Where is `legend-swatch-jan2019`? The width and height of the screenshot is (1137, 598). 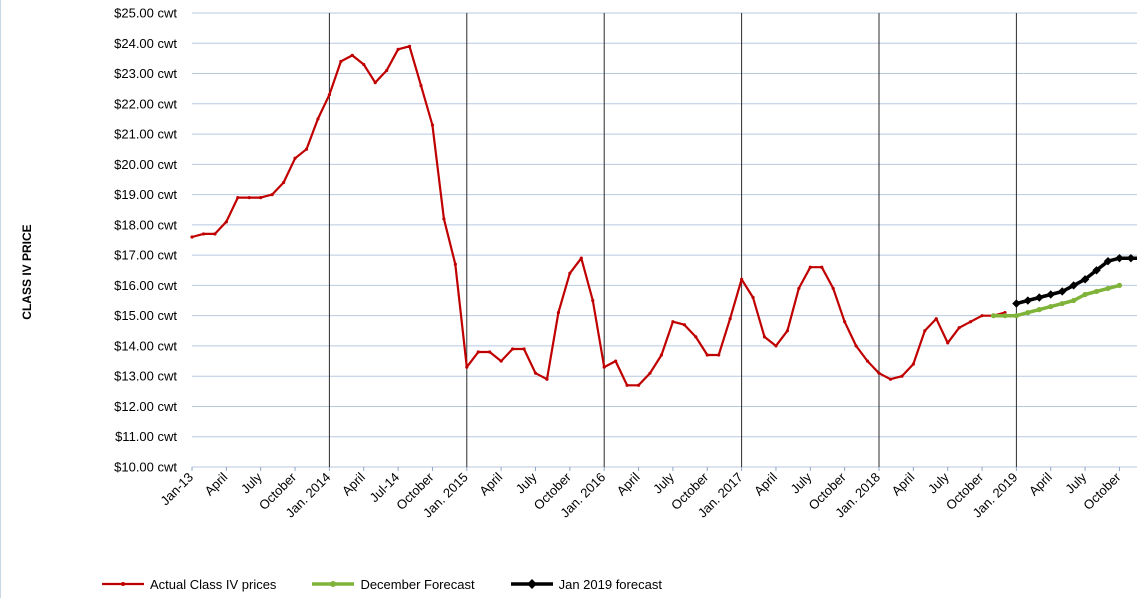 legend-swatch-jan2019 is located at coordinates (531, 584).